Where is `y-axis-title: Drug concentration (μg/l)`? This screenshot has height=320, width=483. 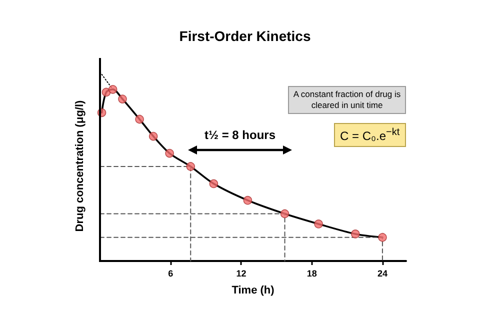
y-axis-title: Drug concentration (μg/l) is located at coordinates (80, 166).